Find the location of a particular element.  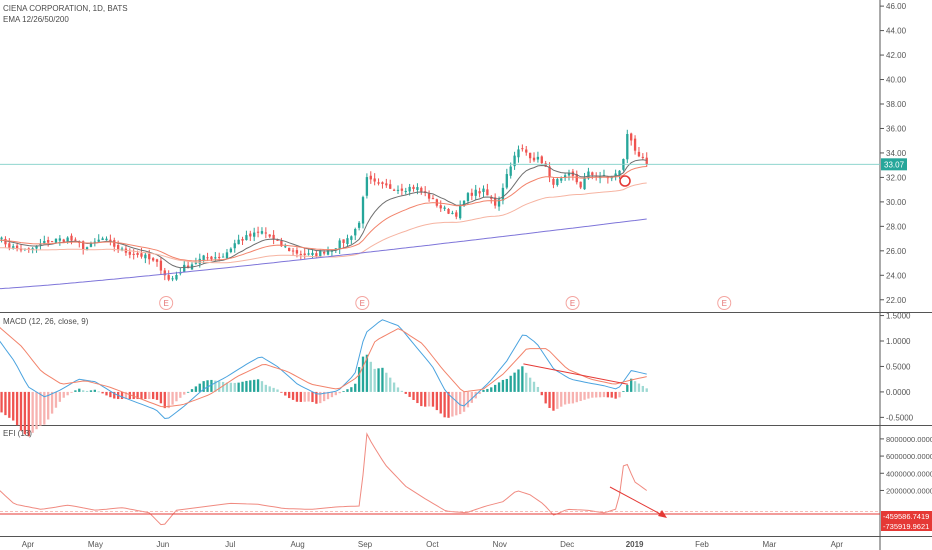

ema-12-line is located at coordinates (323, 214).